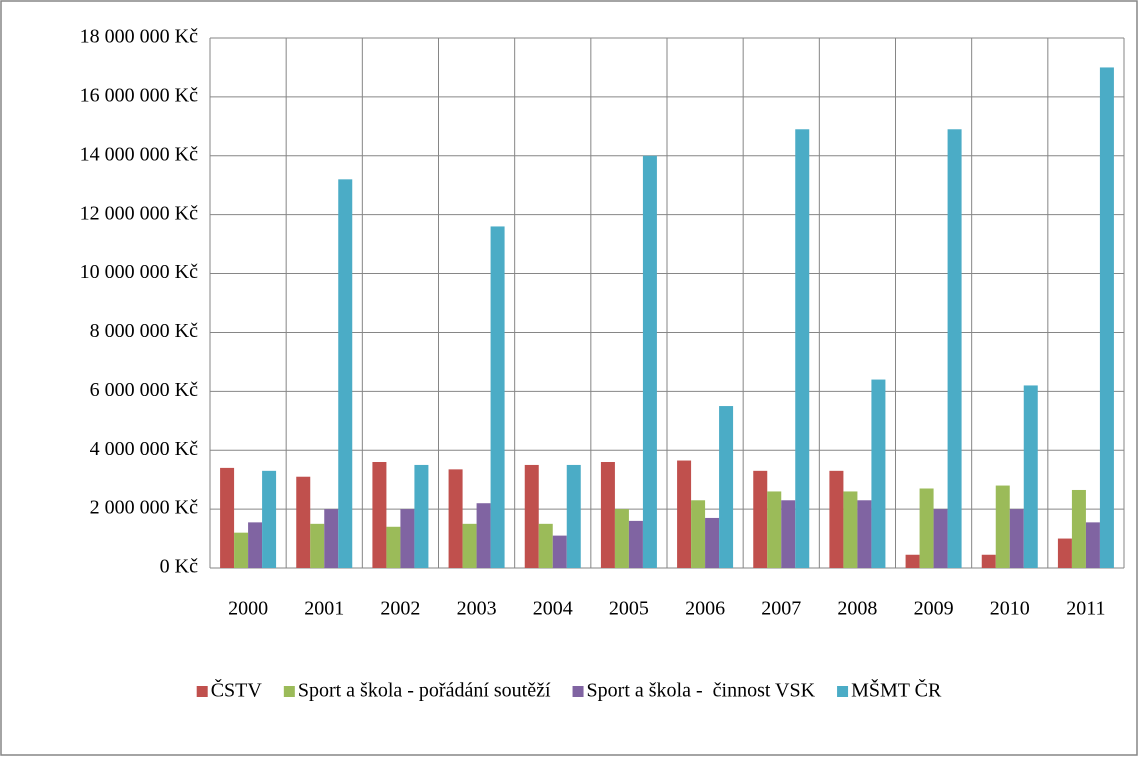  Describe the element at coordinates (139, 272) in the screenshot. I see `y-tick-label: 10 000 000 Kč` at that location.